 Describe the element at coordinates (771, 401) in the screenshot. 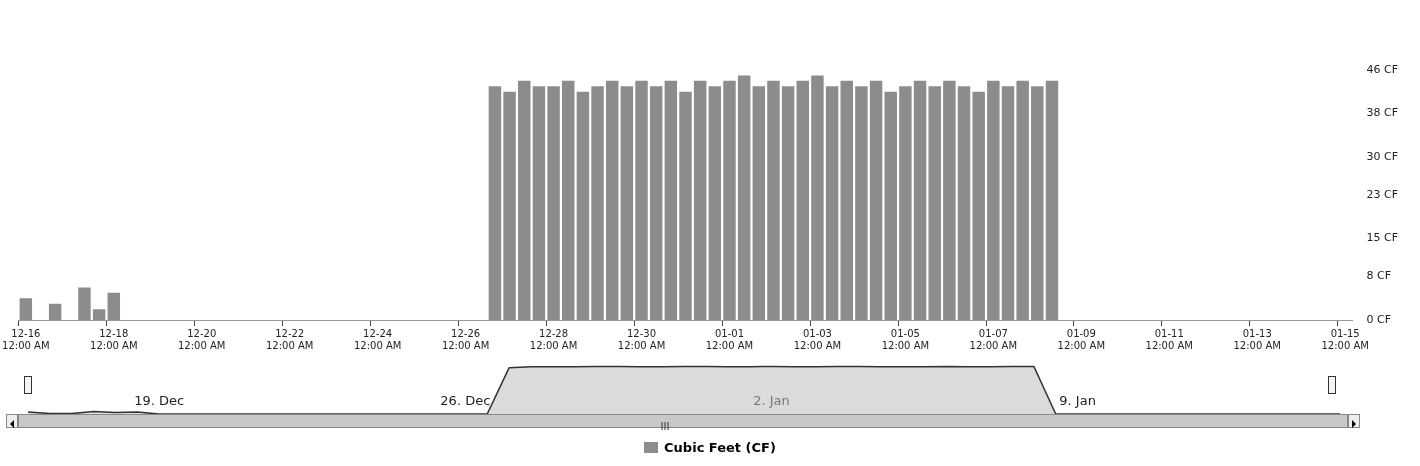

I see `x-tick-label: 2. Jan` at that location.